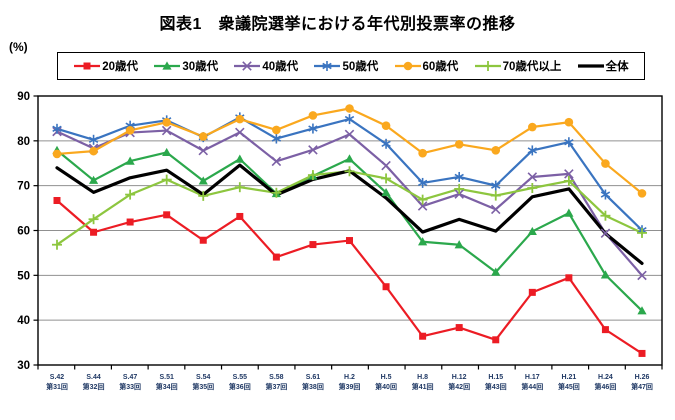 The height and width of the screenshot is (420, 675). What do you see at coordinates (120, 67) in the screenshot?
I see `legend-label: 20歳代` at bounding box center [120, 67].